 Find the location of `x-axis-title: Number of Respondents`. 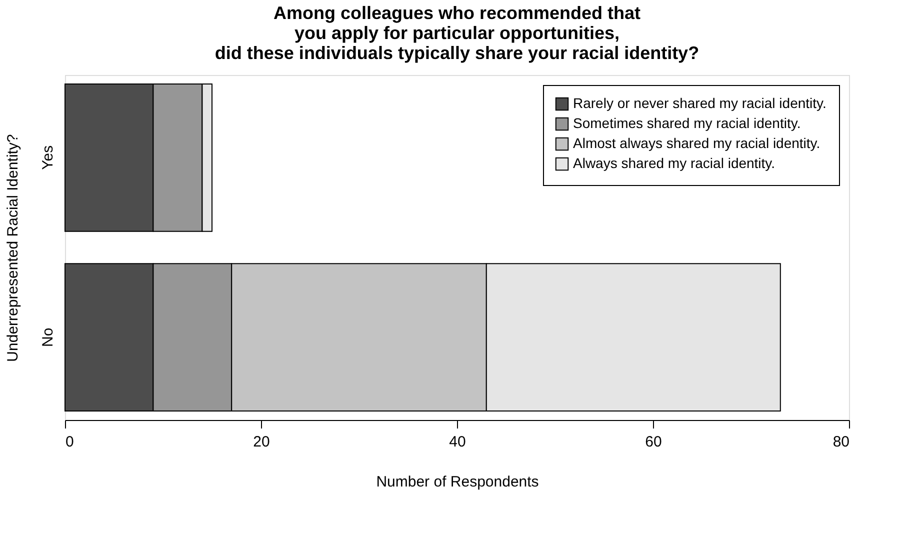

x-axis-title: Number of Respondents is located at coordinates (457, 482).